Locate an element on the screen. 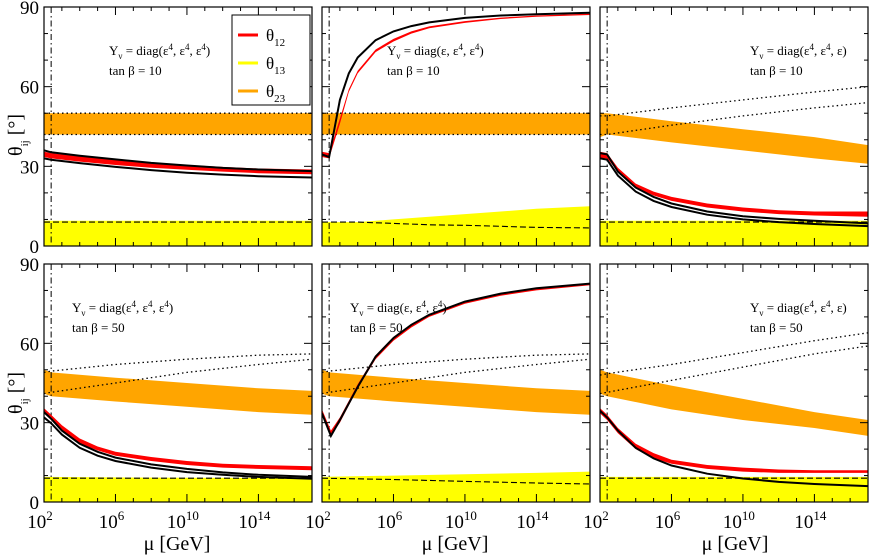 Image resolution: width=872 pixels, height=555 pixels. x-axis-label-middle: μ [GeV] is located at coordinates (455, 544).